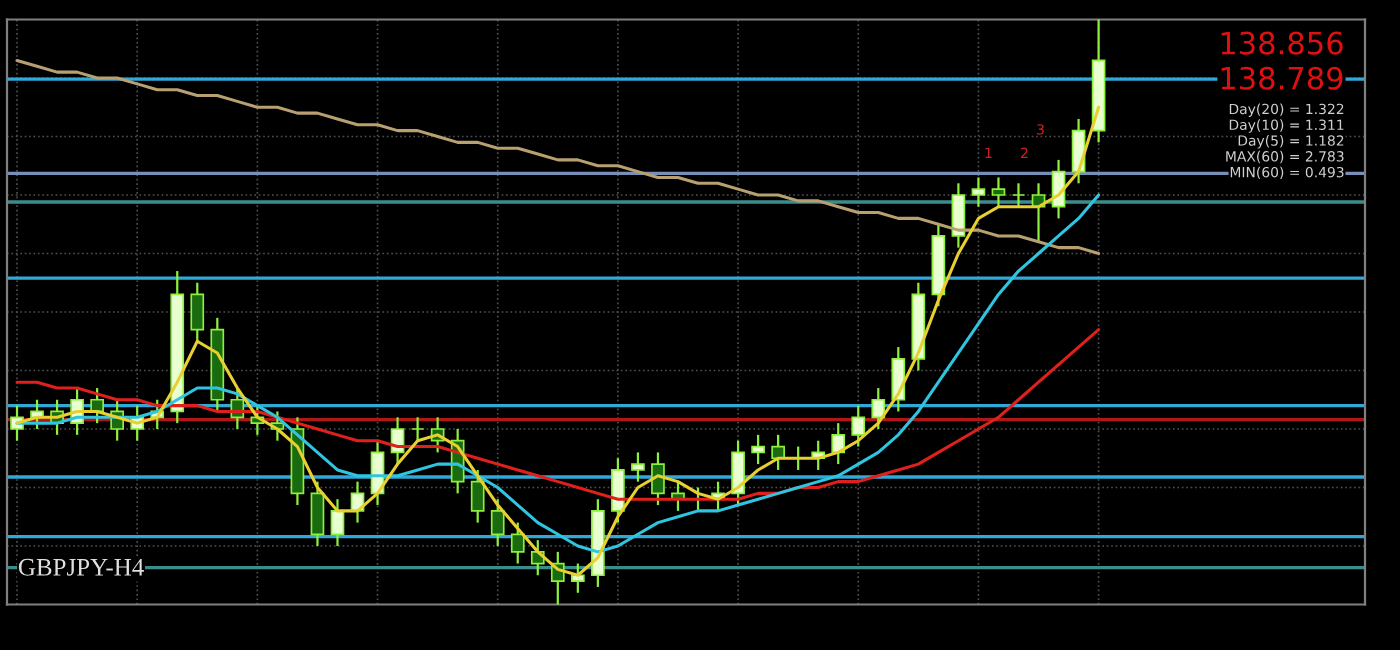 The height and width of the screenshot is (650, 1400). I want to click on text: 138.856, so click(1282, 43).